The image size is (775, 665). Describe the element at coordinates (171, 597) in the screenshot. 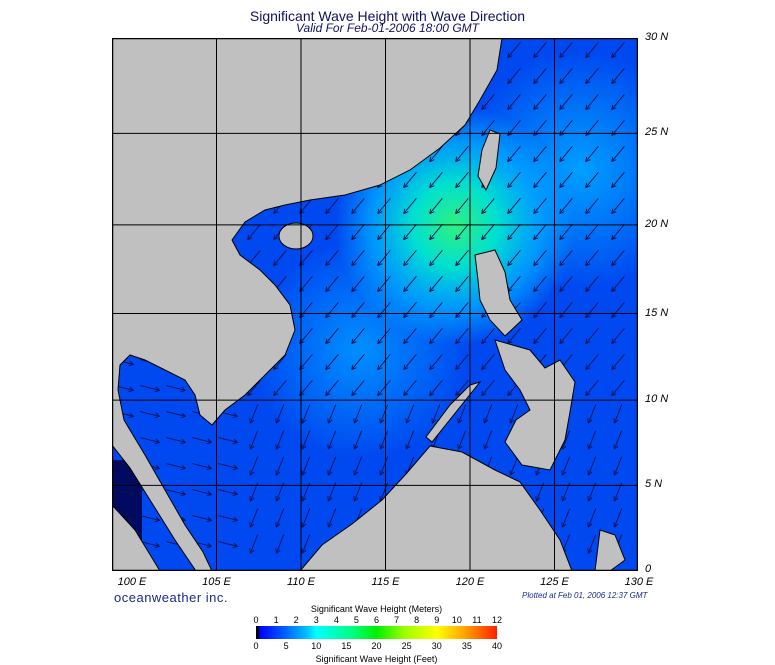

I see `brand-logo-text: oceanweather inc.` at that location.